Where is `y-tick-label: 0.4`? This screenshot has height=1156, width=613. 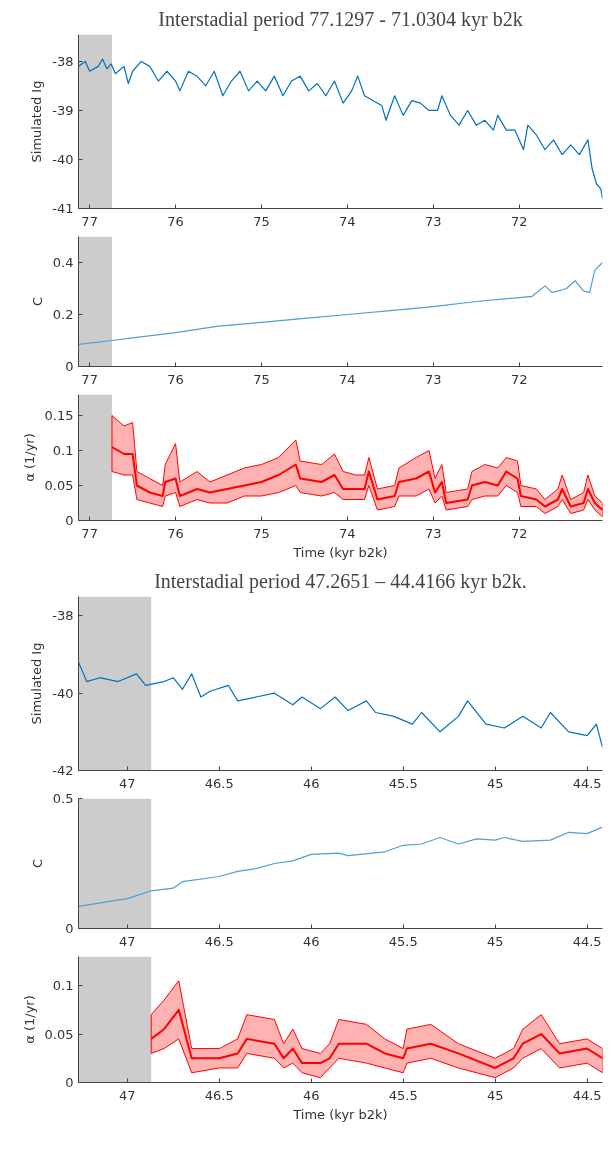
y-tick-label: 0.4 is located at coordinates (63, 262).